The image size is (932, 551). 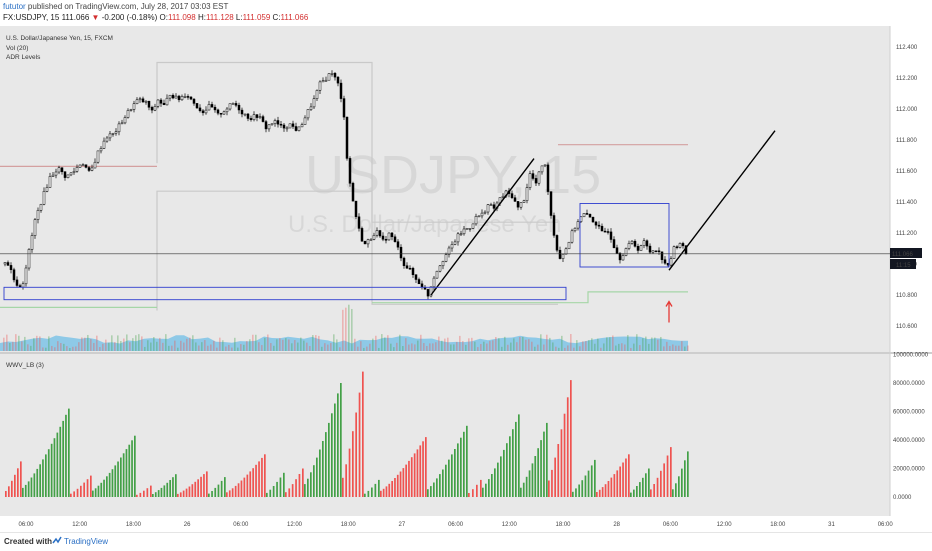 What do you see at coordinates (86, 541) in the screenshot?
I see `tradingview-brand: TradingView` at bounding box center [86, 541].